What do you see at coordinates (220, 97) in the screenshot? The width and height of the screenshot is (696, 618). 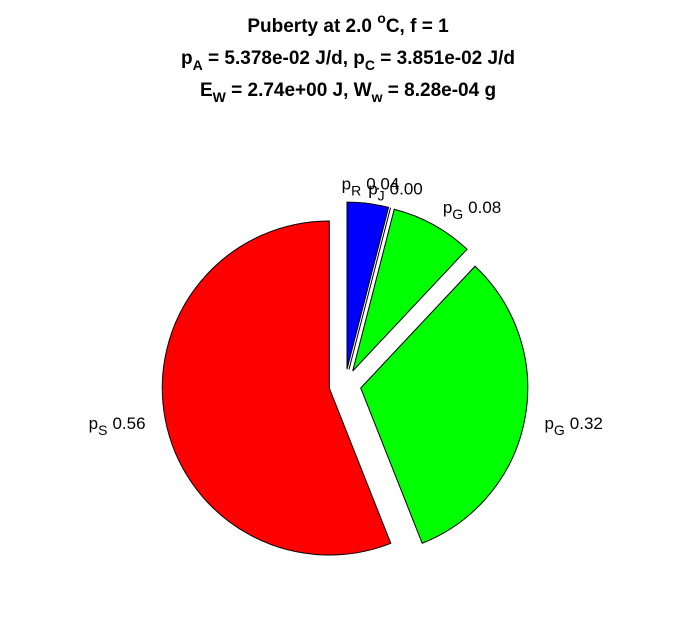 I see `title-part: W` at bounding box center [220, 97].